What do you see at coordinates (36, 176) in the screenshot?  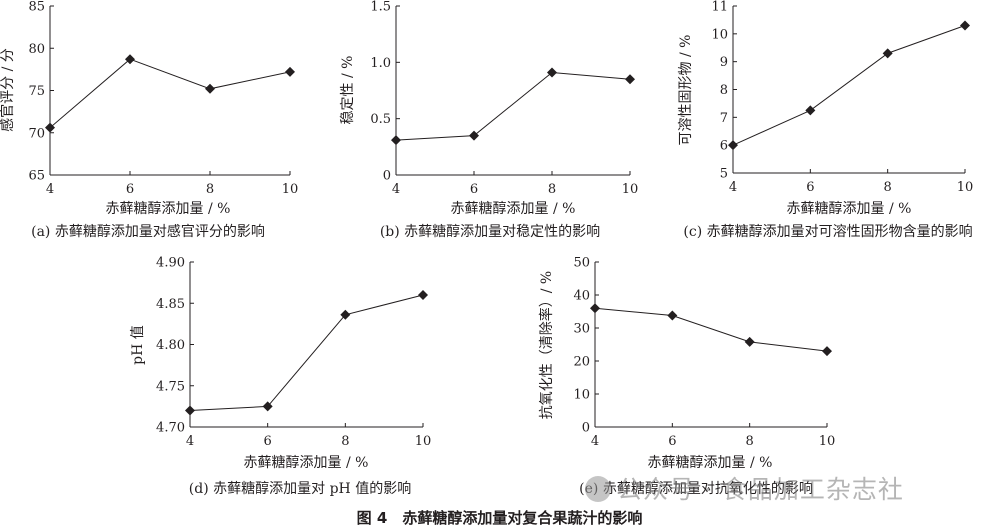 I see `chart-a-y-tick-label: 65` at bounding box center [36, 176].